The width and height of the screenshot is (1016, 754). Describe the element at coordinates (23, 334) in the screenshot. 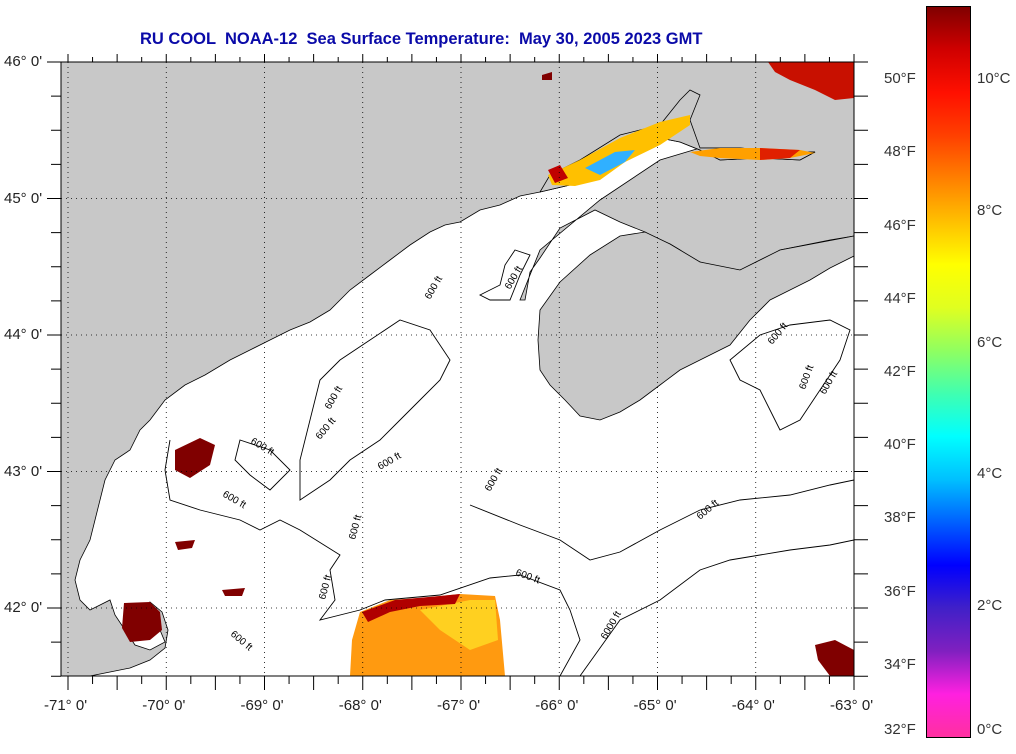

I see `lat-label: 44° 0'` at that location.